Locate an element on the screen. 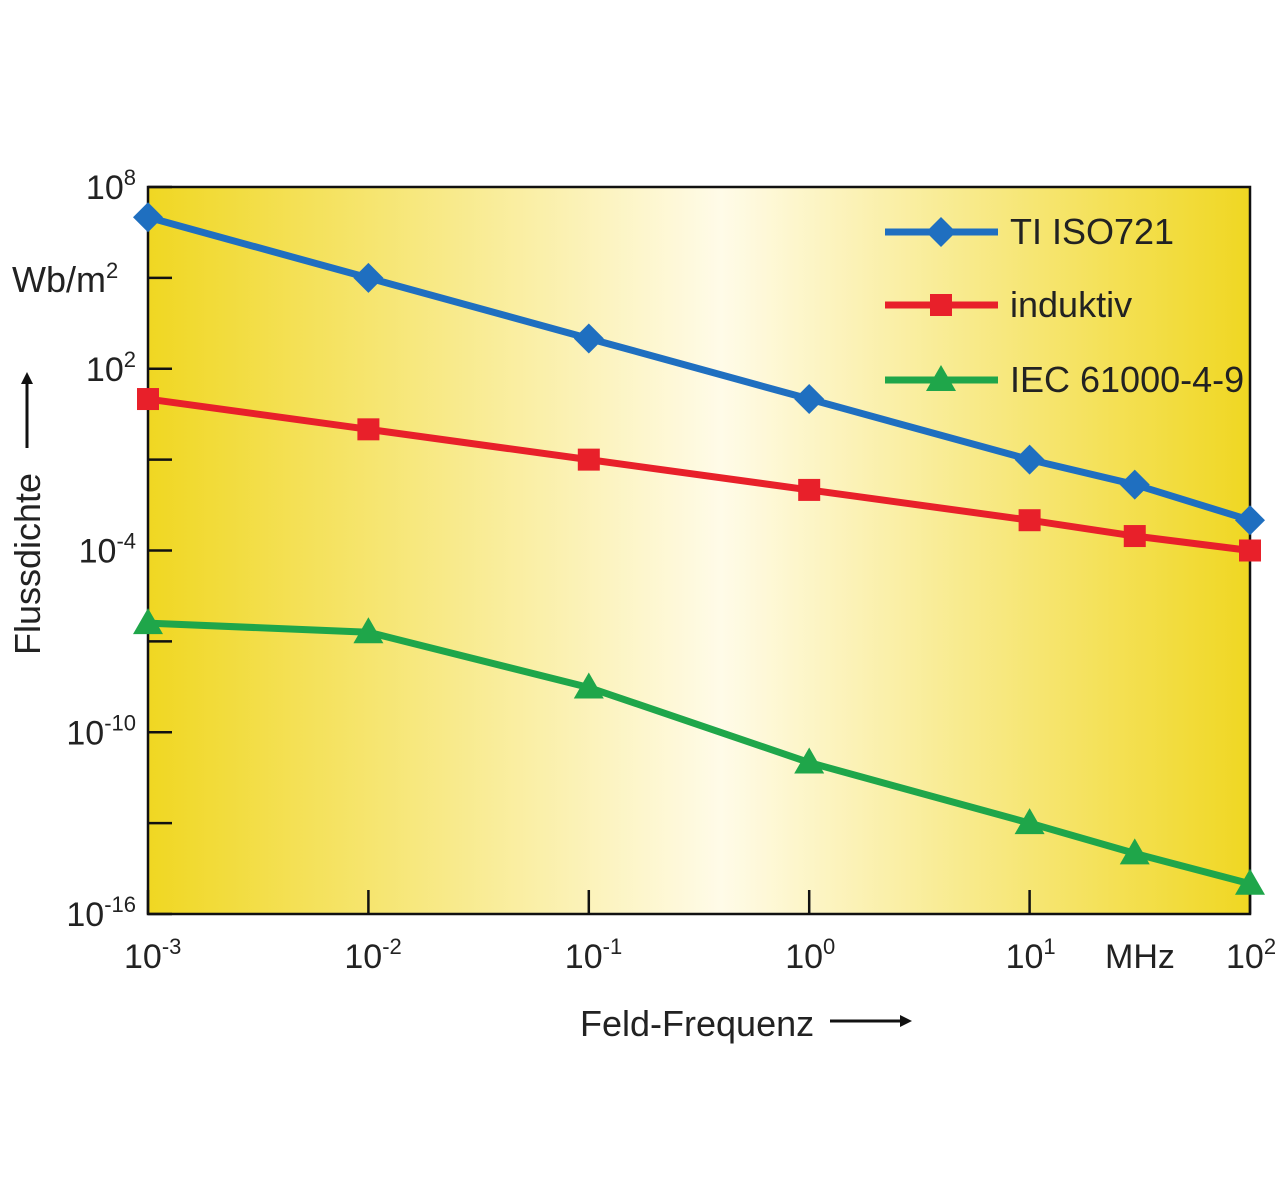 The width and height of the screenshot is (1280, 1190). y-tick-label: 10² is located at coordinates (111, 368).